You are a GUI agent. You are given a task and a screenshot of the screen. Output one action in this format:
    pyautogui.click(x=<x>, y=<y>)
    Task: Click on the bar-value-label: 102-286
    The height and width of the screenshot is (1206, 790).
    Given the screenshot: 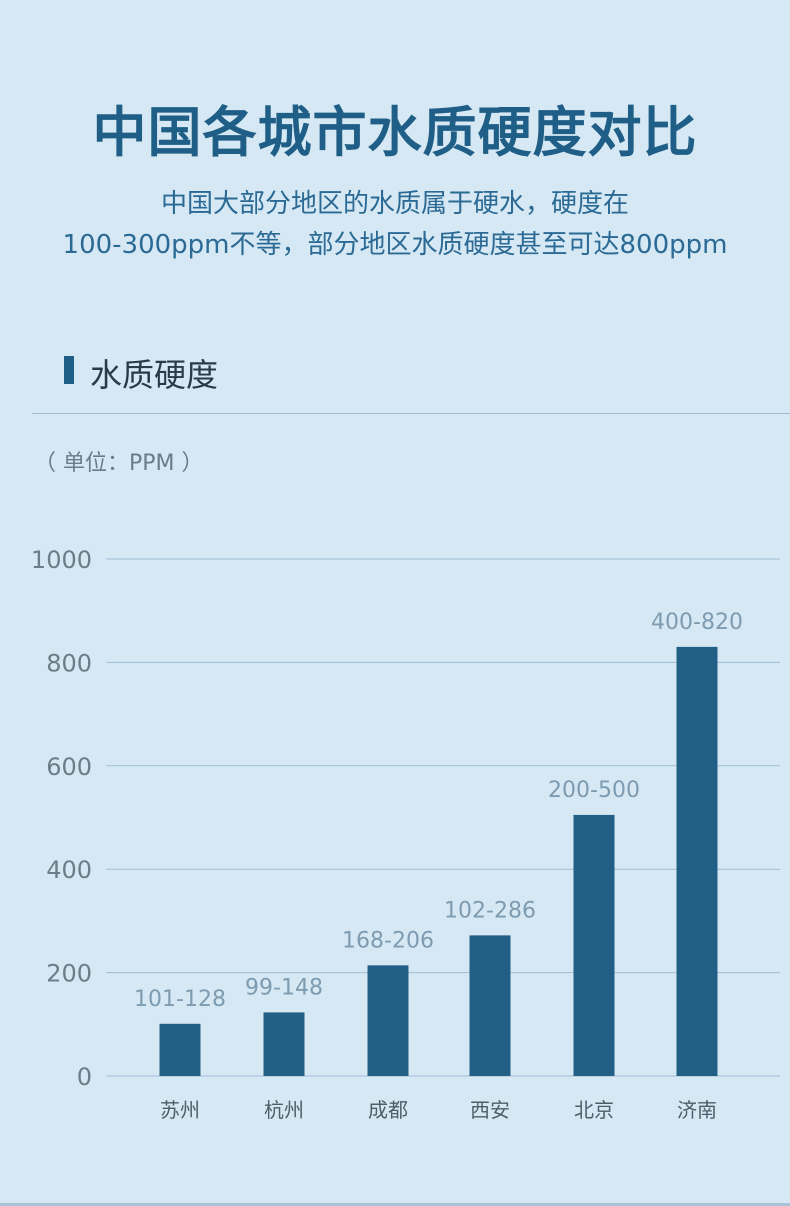 What is the action you would take?
    pyautogui.click(x=490, y=910)
    